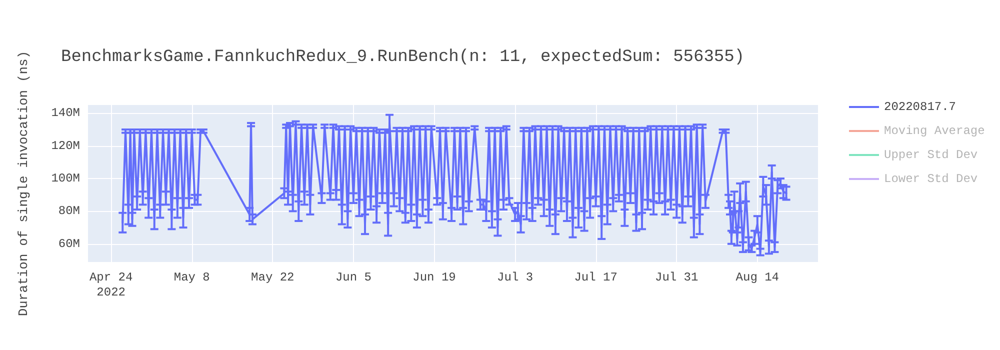 This screenshot has width=1000, height=350. I want to click on x-tick-label: Jun 19, so click(434, 277).